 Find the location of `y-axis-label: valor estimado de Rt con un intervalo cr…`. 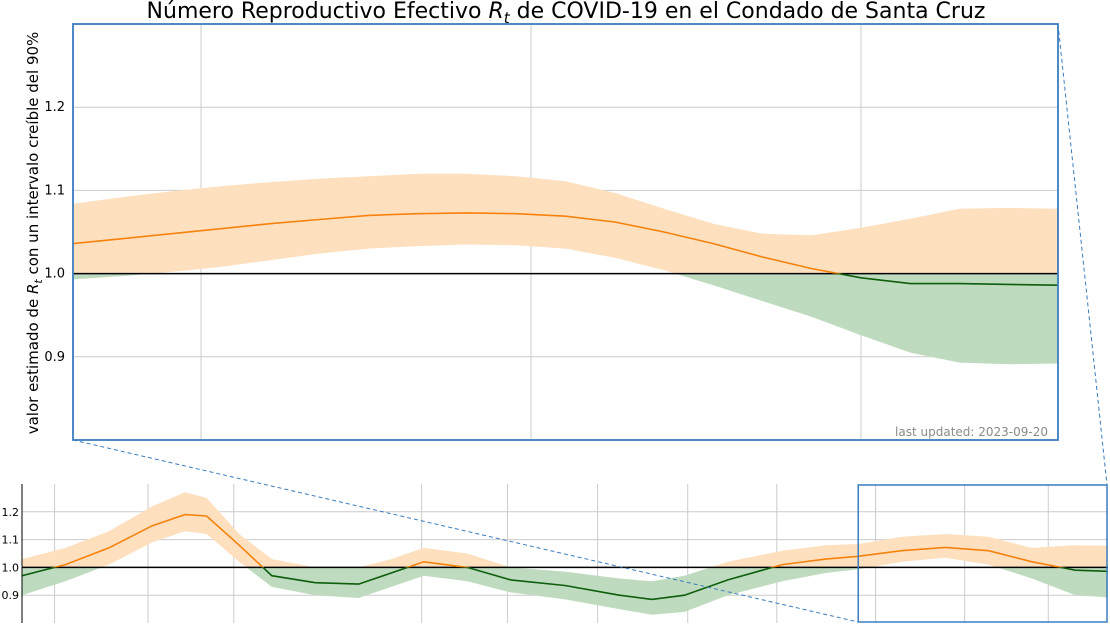

y-axis-label: valor estimado de Rt con un intervalo cr… is located at coordinates (34, 233).